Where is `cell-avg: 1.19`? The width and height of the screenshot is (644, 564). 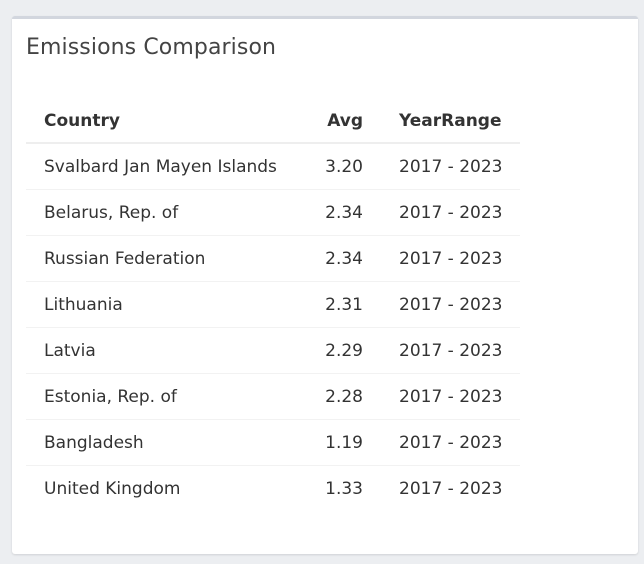 cell-avg: 1.19 is located at coordinates (343, 442).